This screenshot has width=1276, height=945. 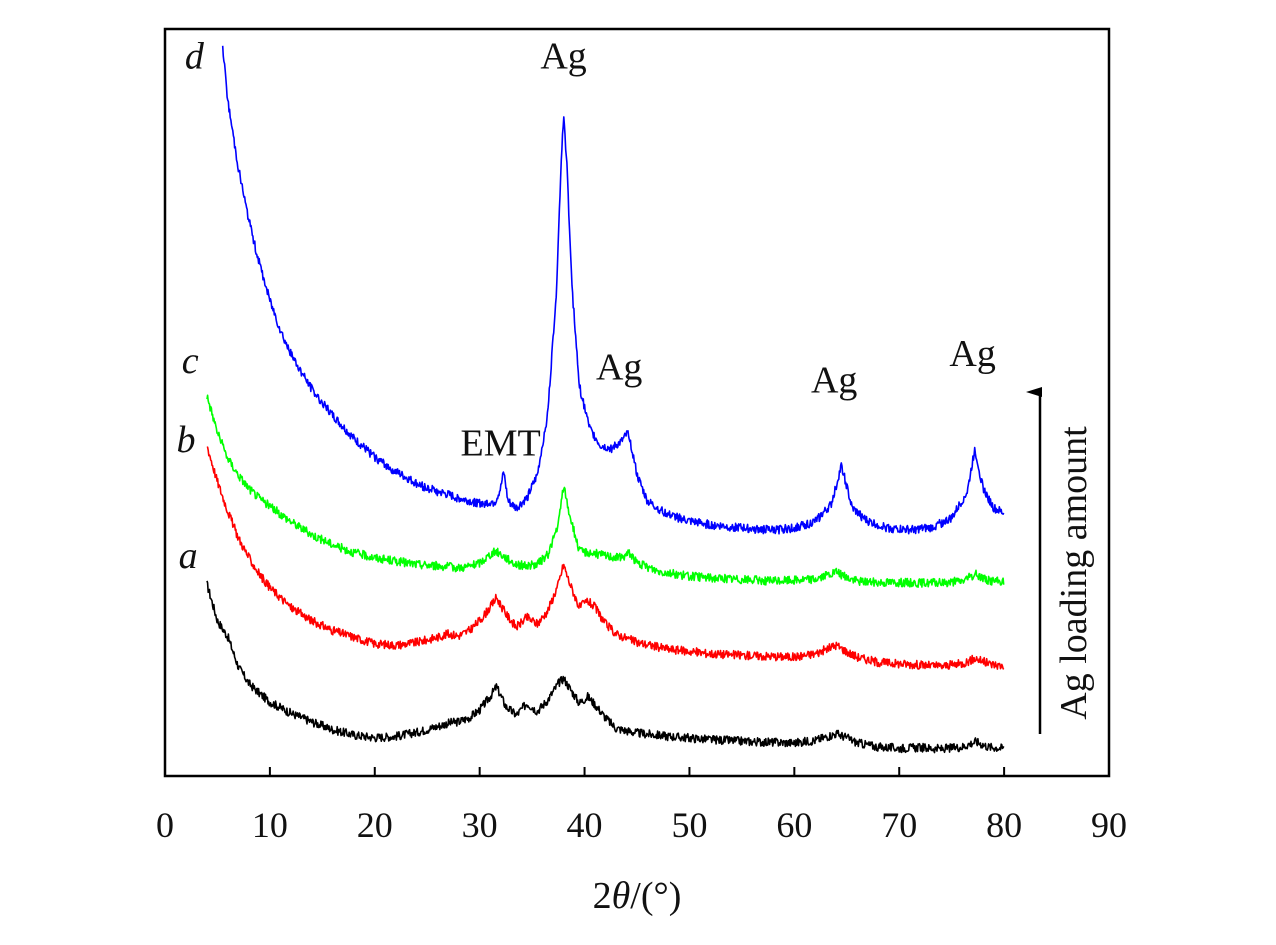 I want to click on series-line-c, so click(x=605, y=491).